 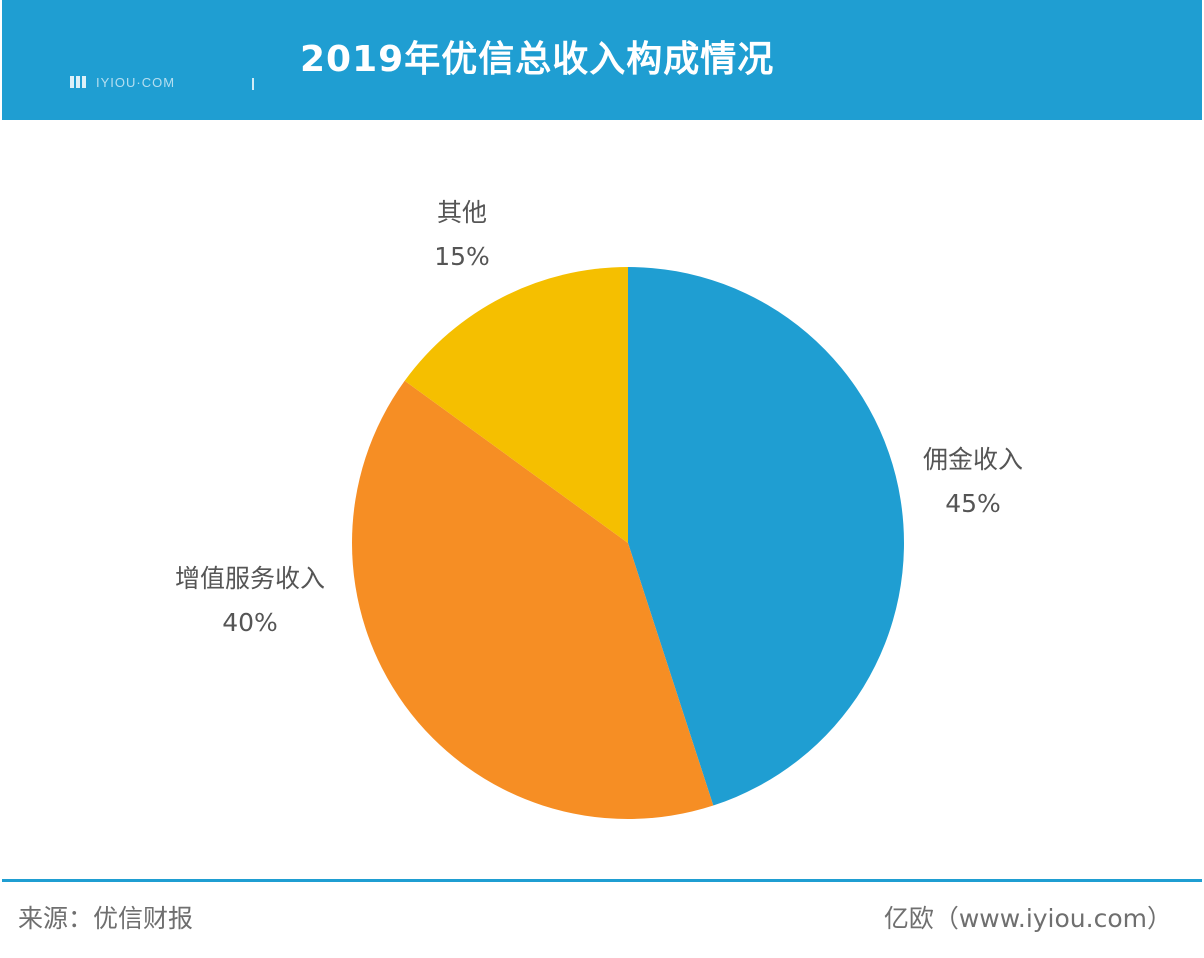 I want to click on credit-text: 亿欧（www.iyiou.com）, so click(x=1027, y=918).